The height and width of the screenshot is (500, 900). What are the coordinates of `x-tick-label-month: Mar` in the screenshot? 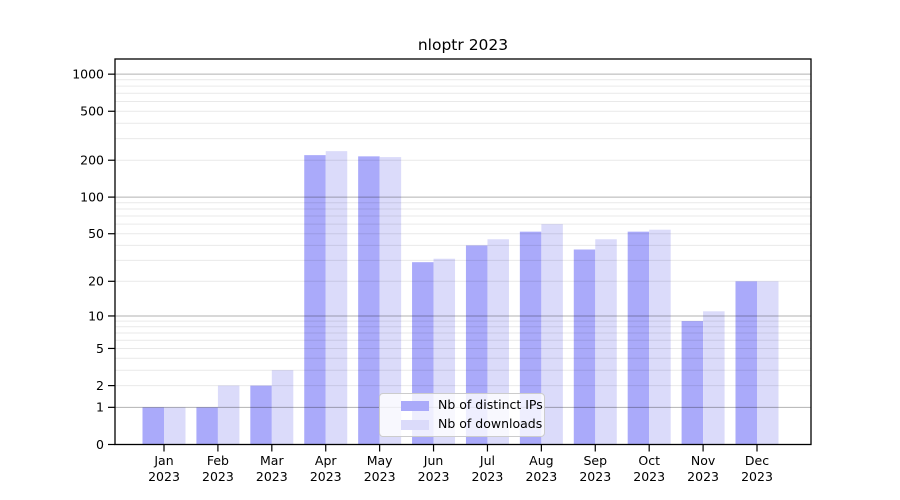 It's located at (272, 460).